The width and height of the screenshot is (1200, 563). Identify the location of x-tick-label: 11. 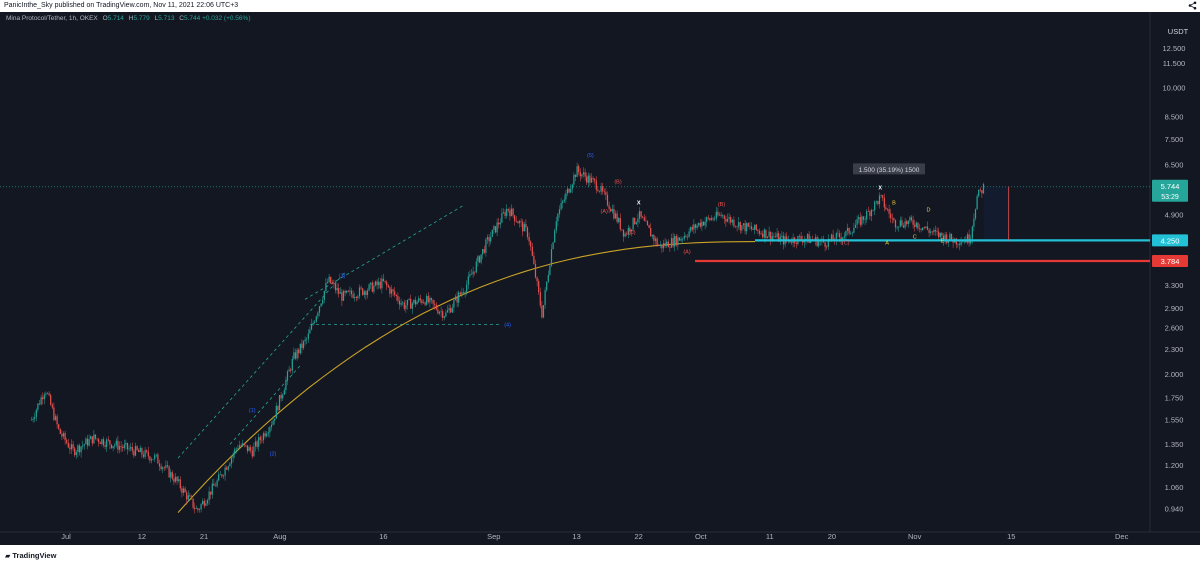
(770, 536).